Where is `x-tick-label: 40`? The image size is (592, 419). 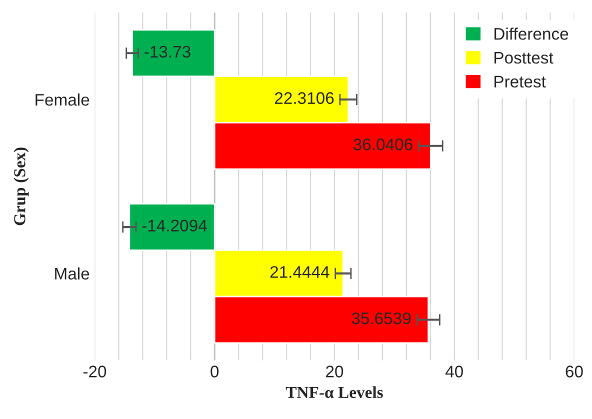 x-tick-label: 40 is located at coordinates (454, 372).